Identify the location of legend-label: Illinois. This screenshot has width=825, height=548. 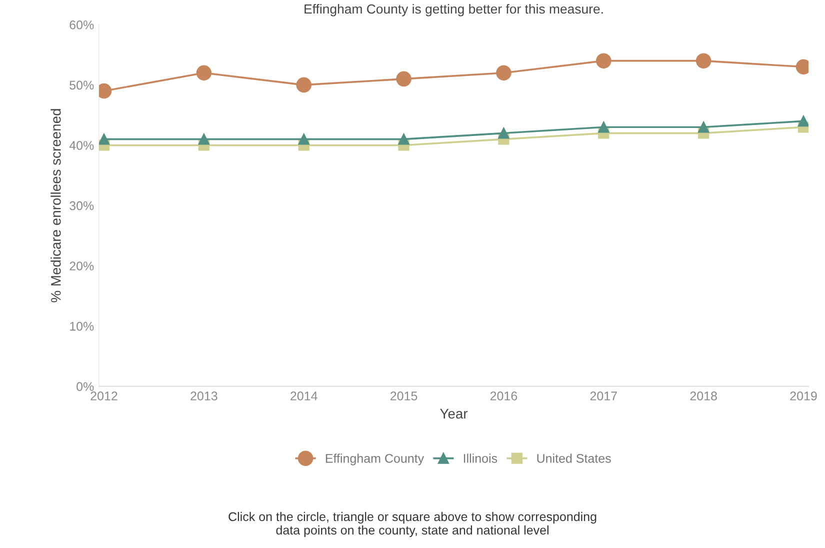
(481, 458).